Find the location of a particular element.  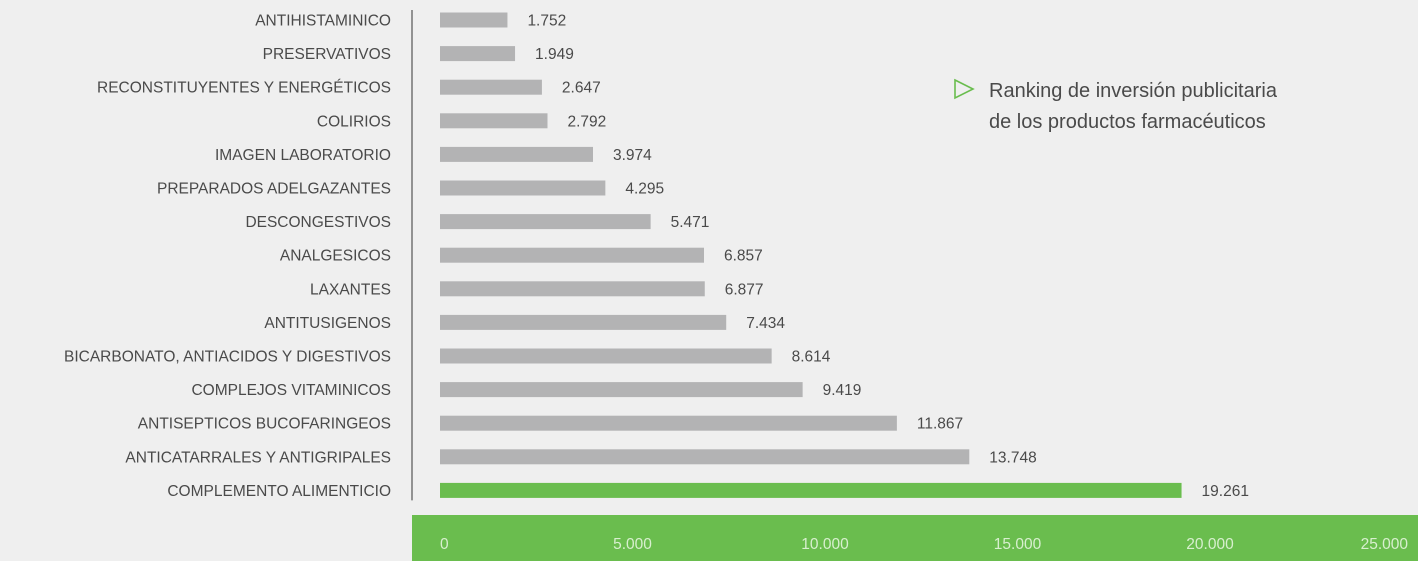

value-label: 11.867 is located at coordinates (940, 424).